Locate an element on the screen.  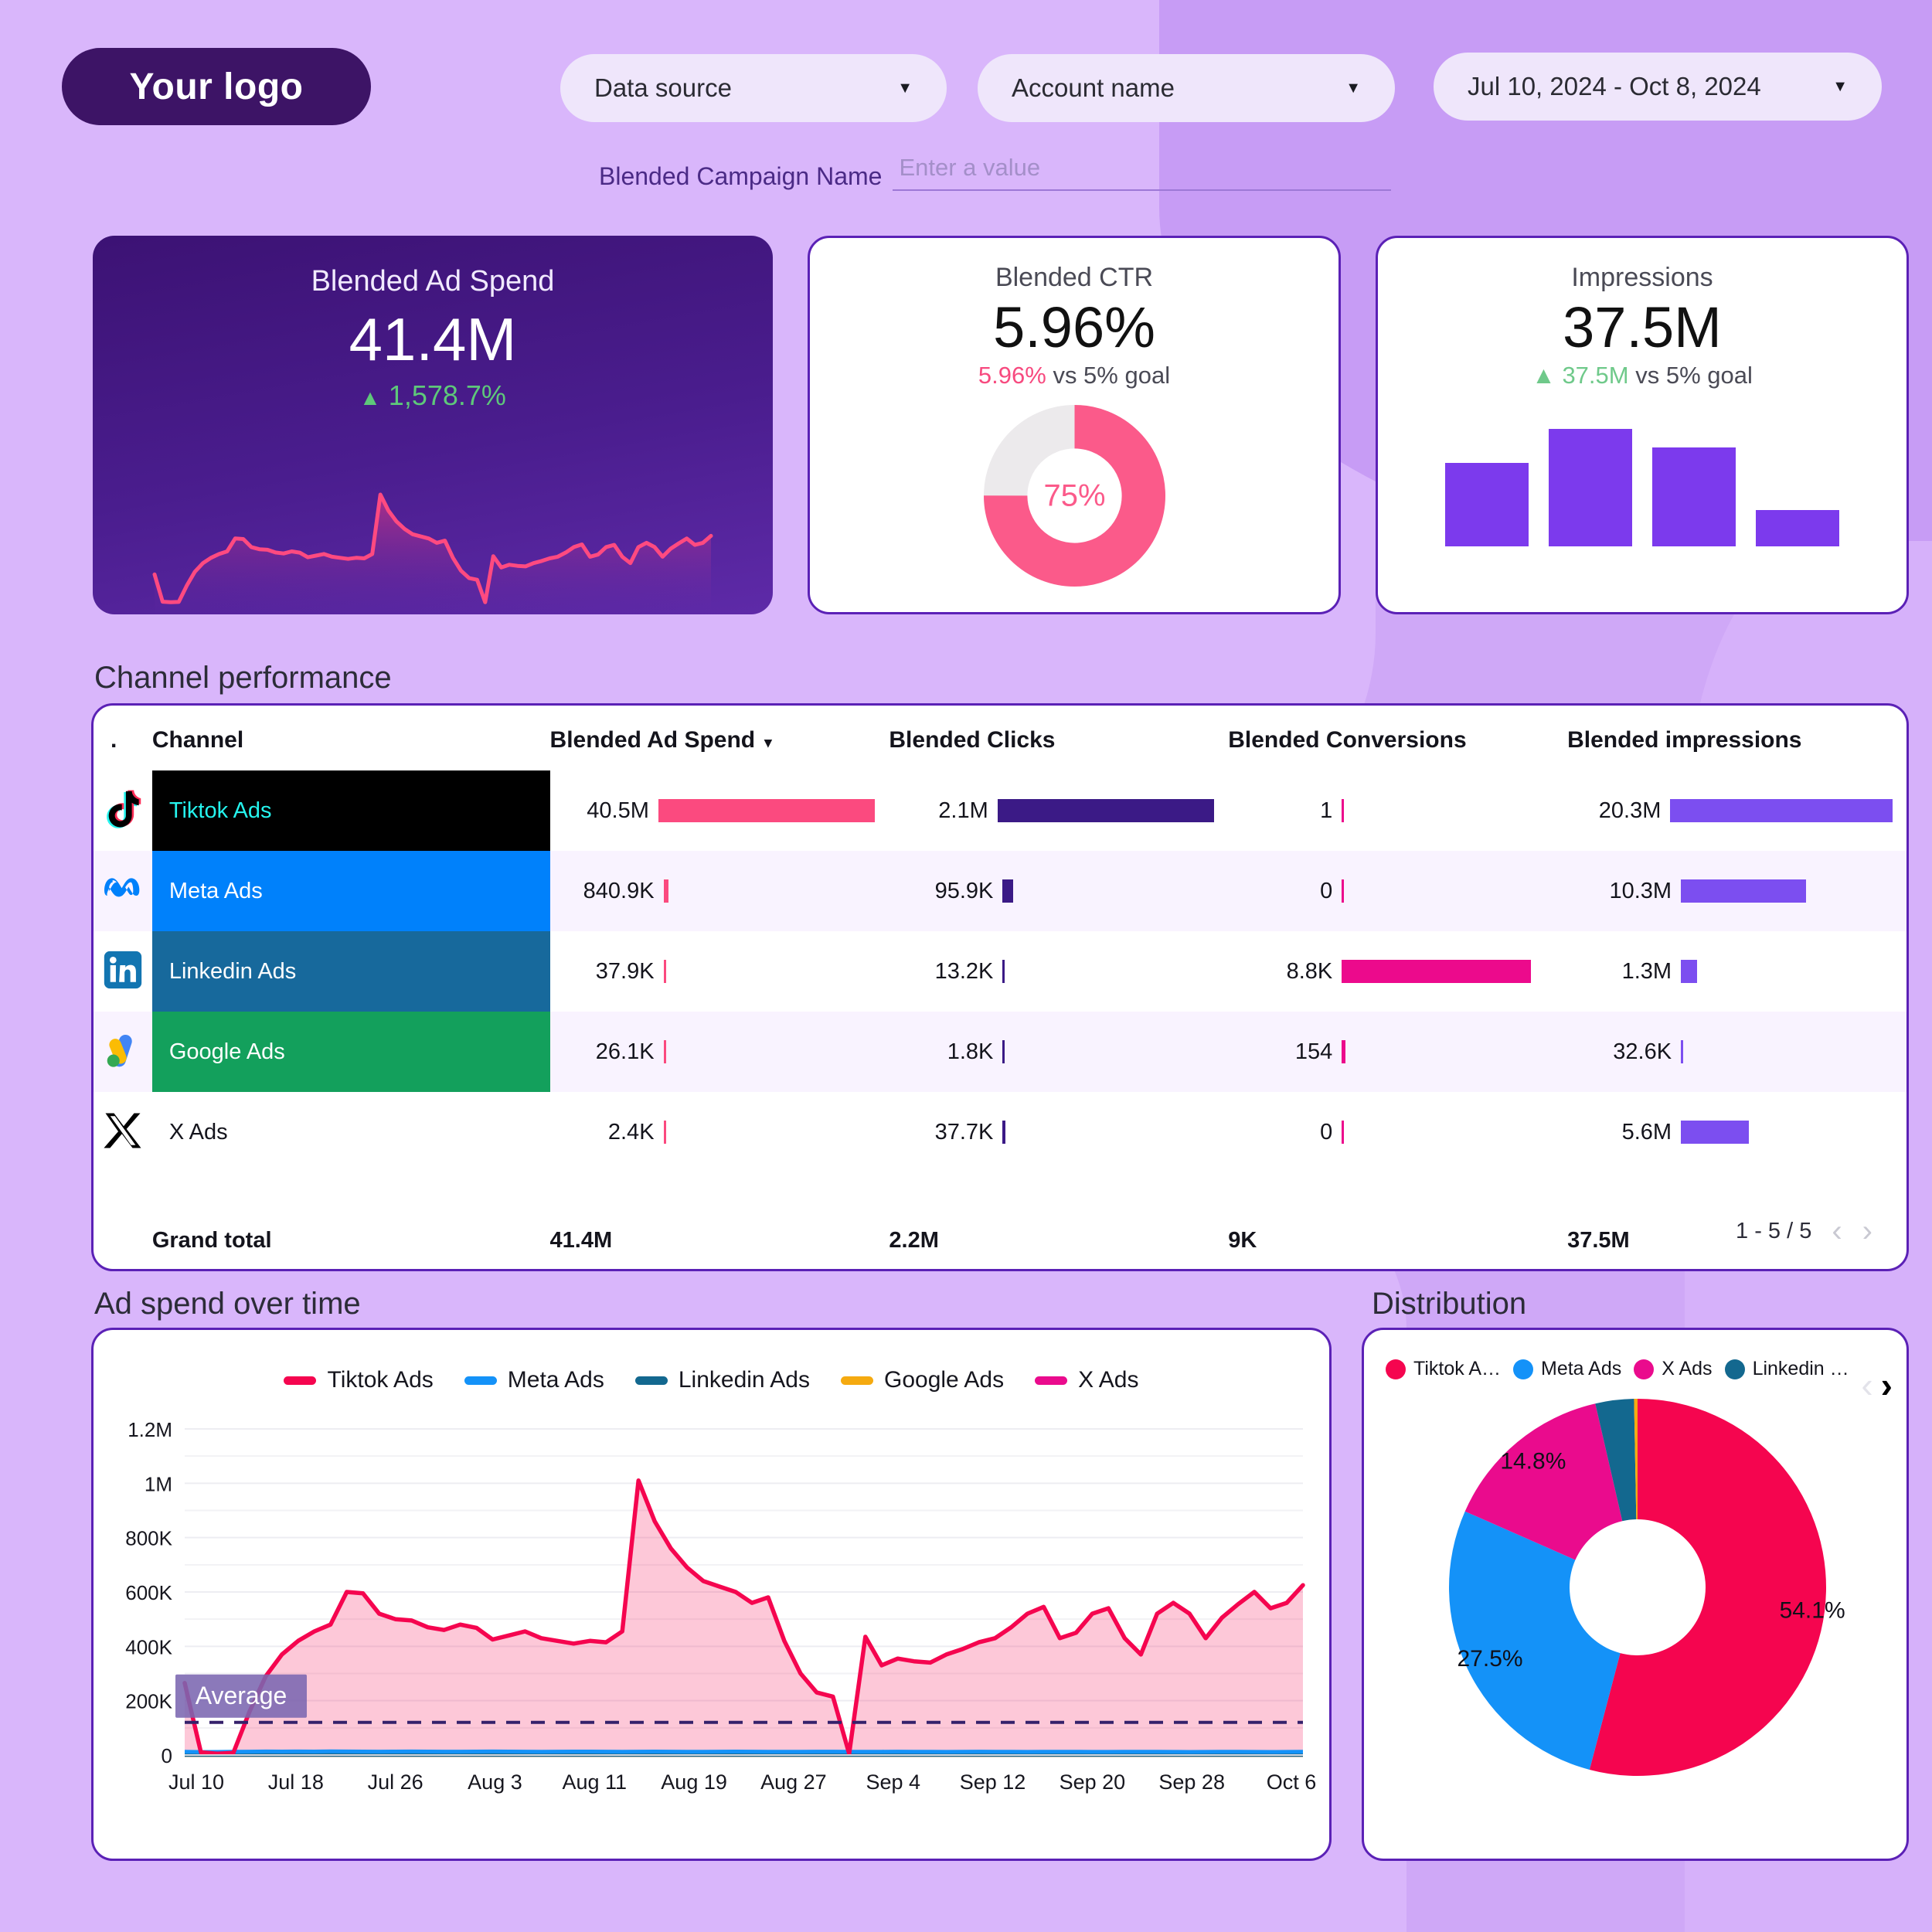
average-annotation-label: Average is located at coordinates (241, 1696).